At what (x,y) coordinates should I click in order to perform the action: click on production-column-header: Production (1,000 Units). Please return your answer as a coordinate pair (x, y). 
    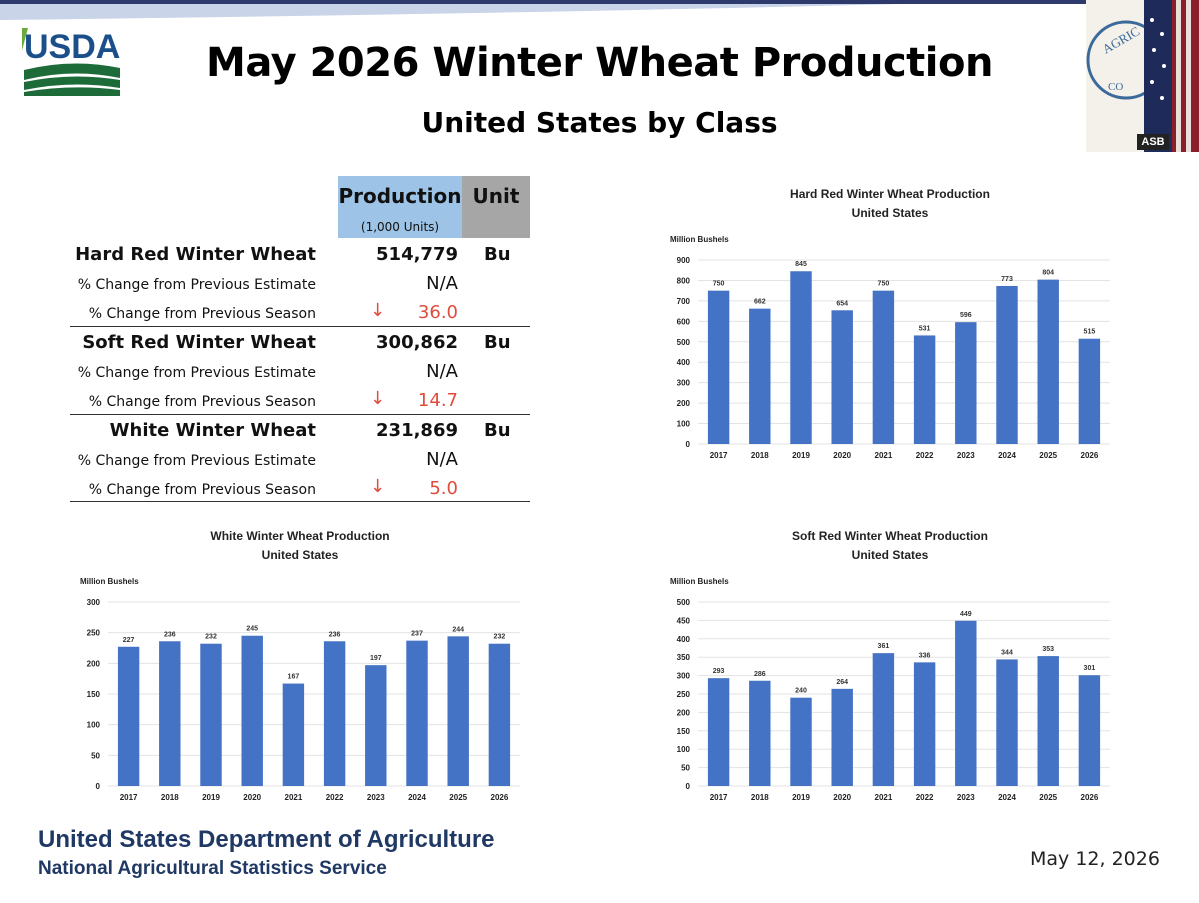
    Looking at the image, I should click on (400, 207).